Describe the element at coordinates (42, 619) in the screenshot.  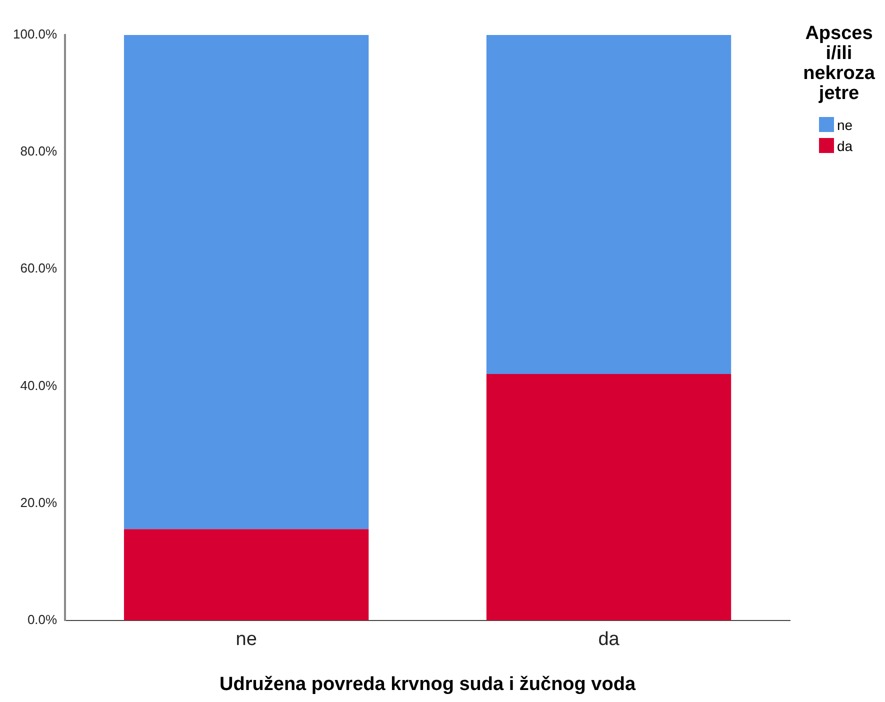
I see `y-tick-label: 0.0%` at that location.